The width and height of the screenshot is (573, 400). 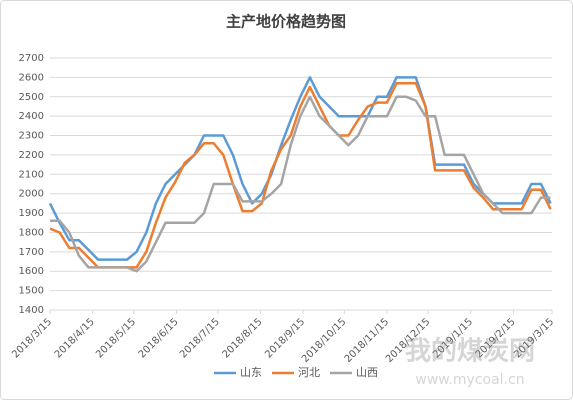 What do you see at coordinates (31, 174) in the screenshot?
I see `y-tick-label: 2100` at bounding box center [31, 174].